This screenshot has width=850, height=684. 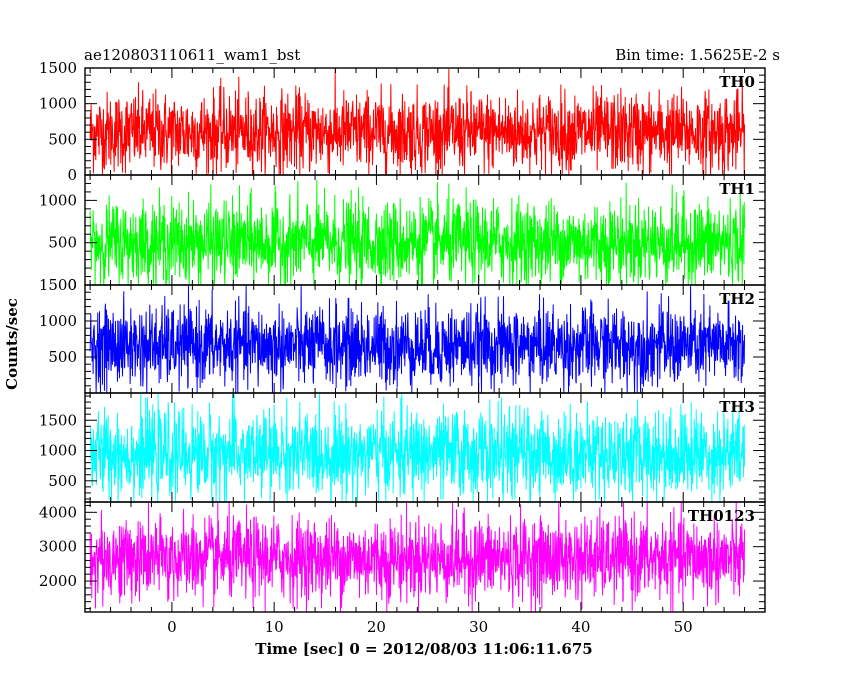 What do you see at coordinates (58, 547) in the screenshot?
I see `y-tick-label-th0123: 3000` at bounding box center [58, 547].